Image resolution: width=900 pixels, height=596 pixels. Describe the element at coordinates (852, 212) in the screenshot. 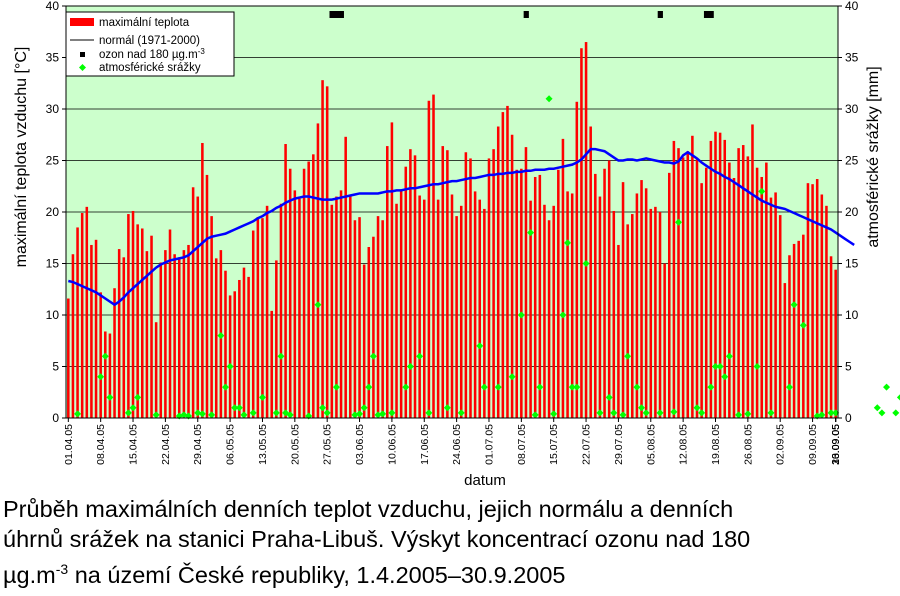

I see `y-right-tick-label: 20` at that location.